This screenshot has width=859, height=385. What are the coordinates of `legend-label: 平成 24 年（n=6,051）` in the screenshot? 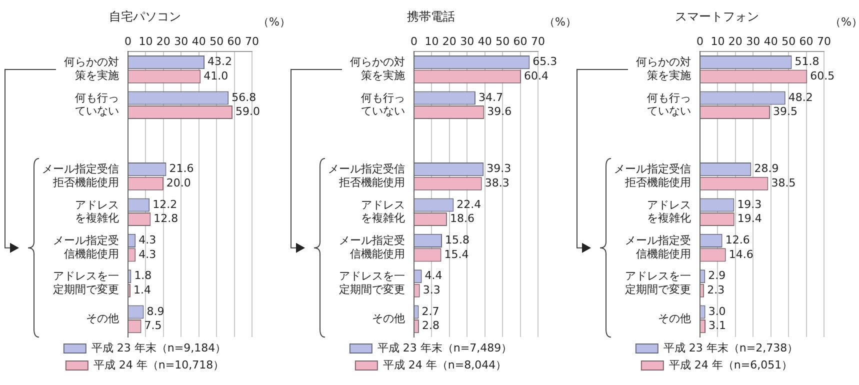 It's located at (730, 365).